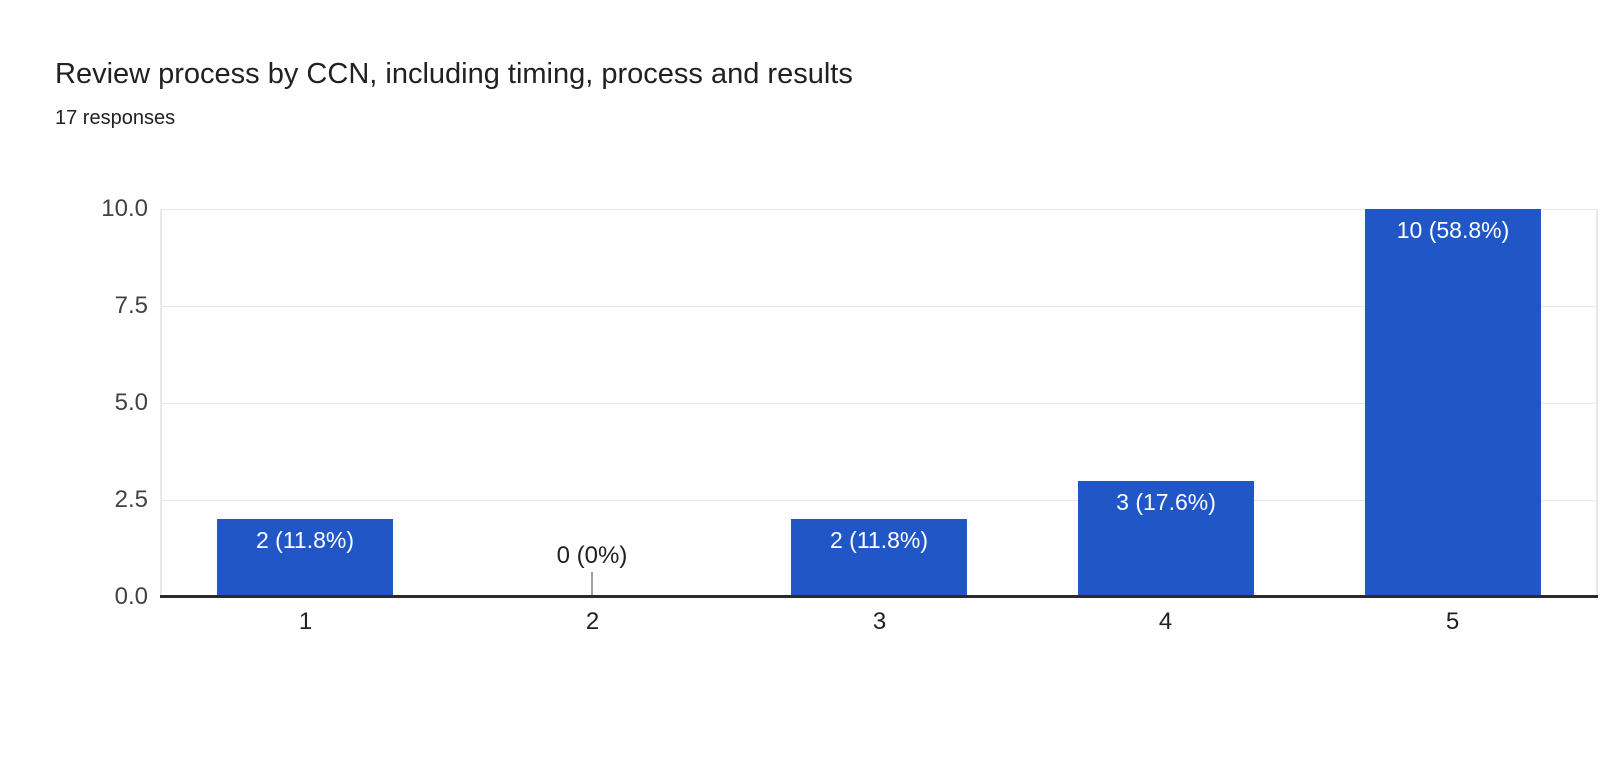 The image size is (1600, 761). I want to click on y-axis: 0.0 2.5 5.0 7.5 10.0, so click(74, 402).